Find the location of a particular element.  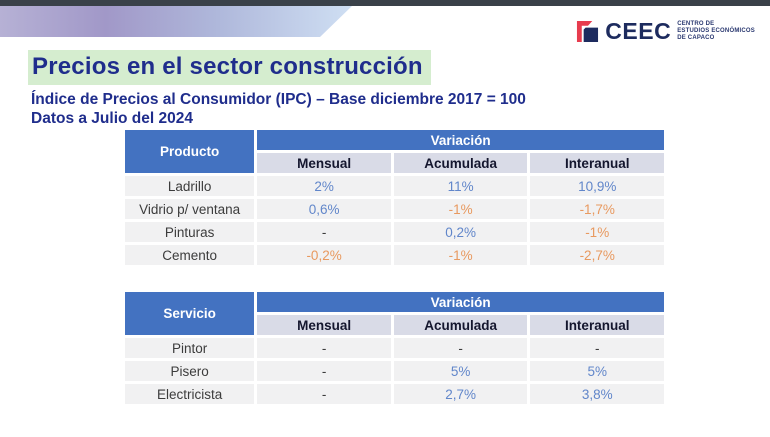

servicios-first-col-header: Servicio is located at coordinates (190, 313).